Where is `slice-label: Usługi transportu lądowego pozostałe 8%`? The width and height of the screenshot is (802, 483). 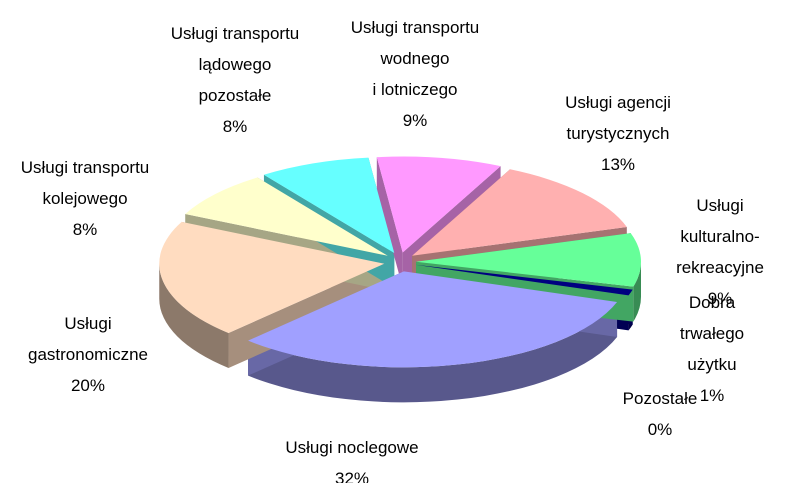
slice-label: Usługi transportu lądowego pozostałe 8% is located at coordinates (235, 80).